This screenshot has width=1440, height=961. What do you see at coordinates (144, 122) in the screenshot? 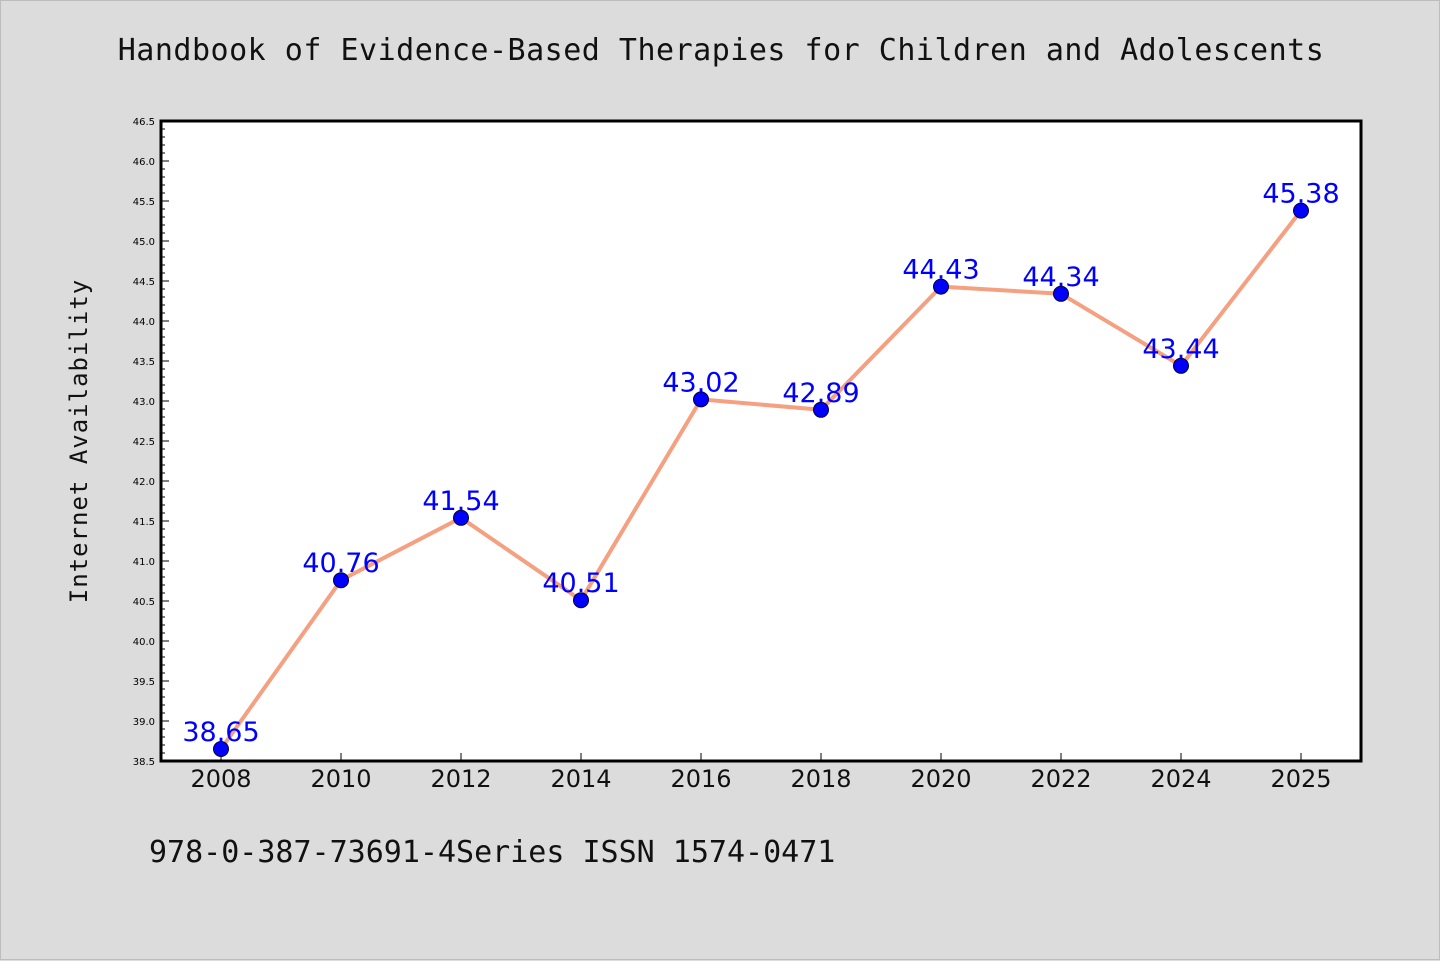
I see `y-tick-label: 46.5` at bounding box center [144, 122].